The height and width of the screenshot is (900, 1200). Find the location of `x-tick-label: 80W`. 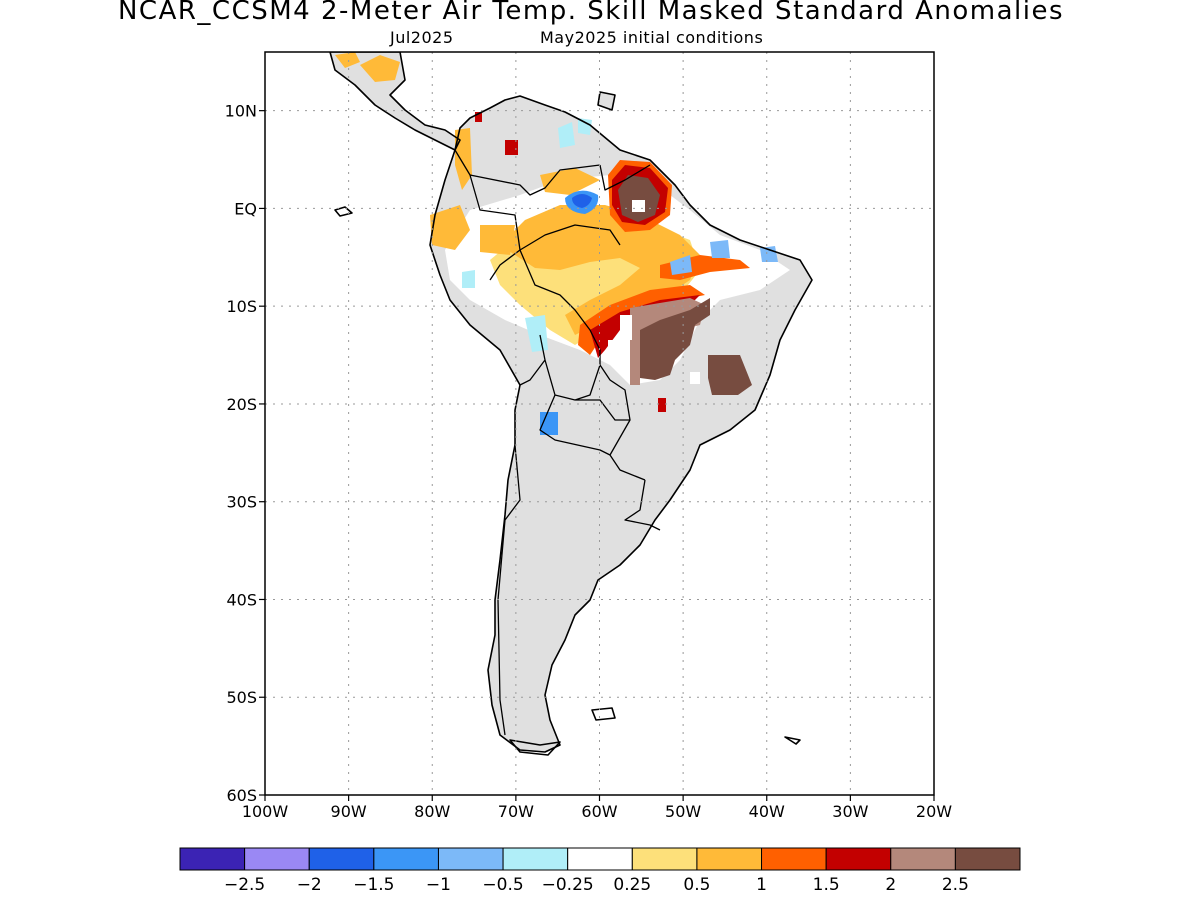

x-tick-label: 80W is located at coordinates (432, 811).